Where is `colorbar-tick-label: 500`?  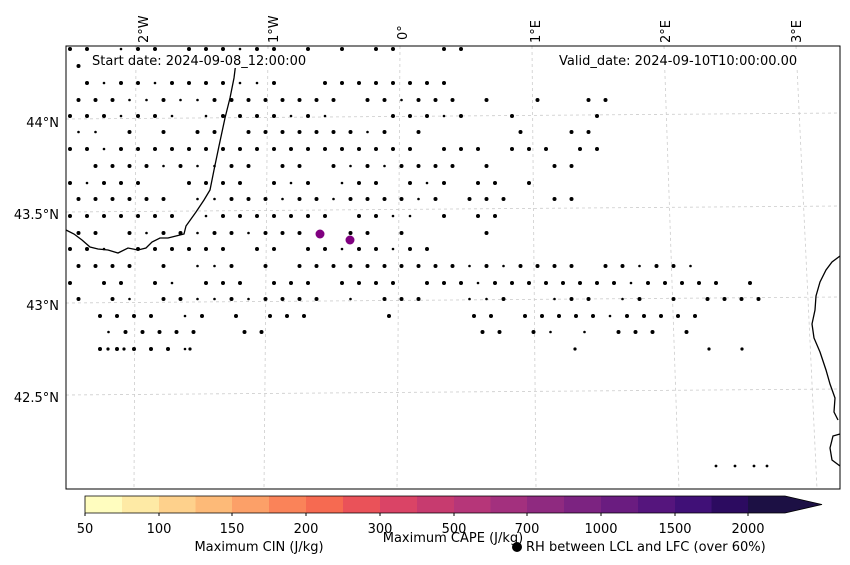
colorbar-tick-label: 500 is located at coordinates (454, 529).